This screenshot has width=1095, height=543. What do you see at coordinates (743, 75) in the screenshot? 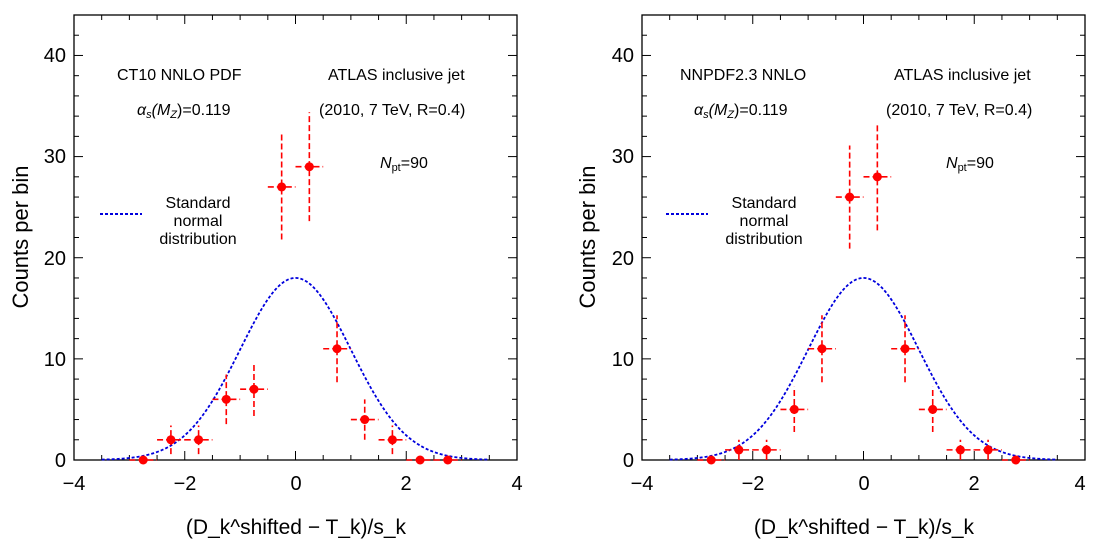
I see `pdf-label: NNPDF2.3 NNLO` at bounding box center [743, 75].